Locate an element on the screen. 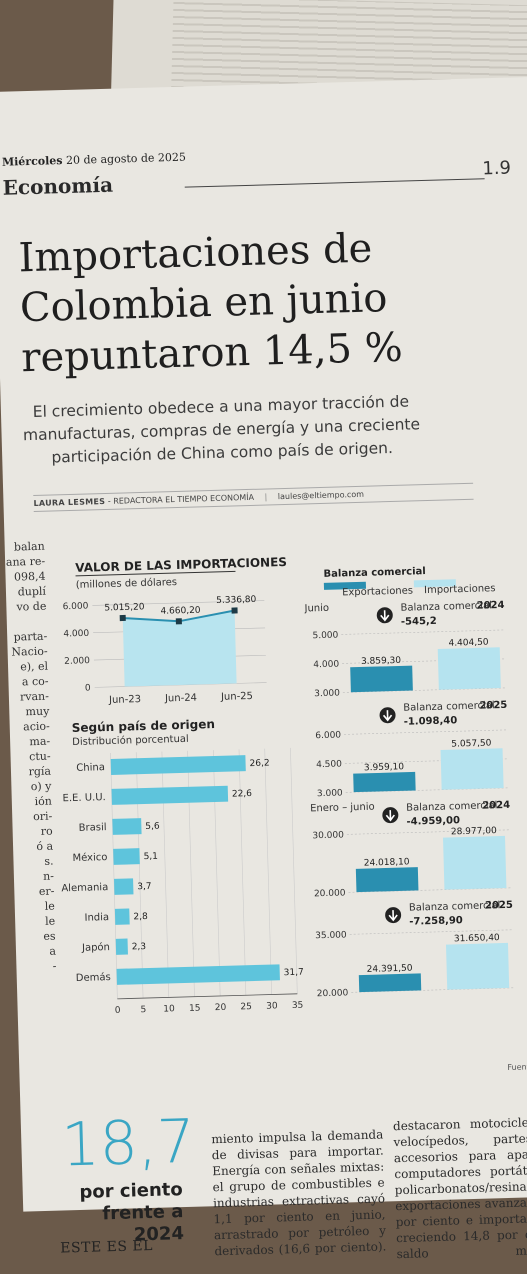 The width and height of the screenshot is (527, 1274). data-label: 5.336,80 is located at coordinates (236, 600).